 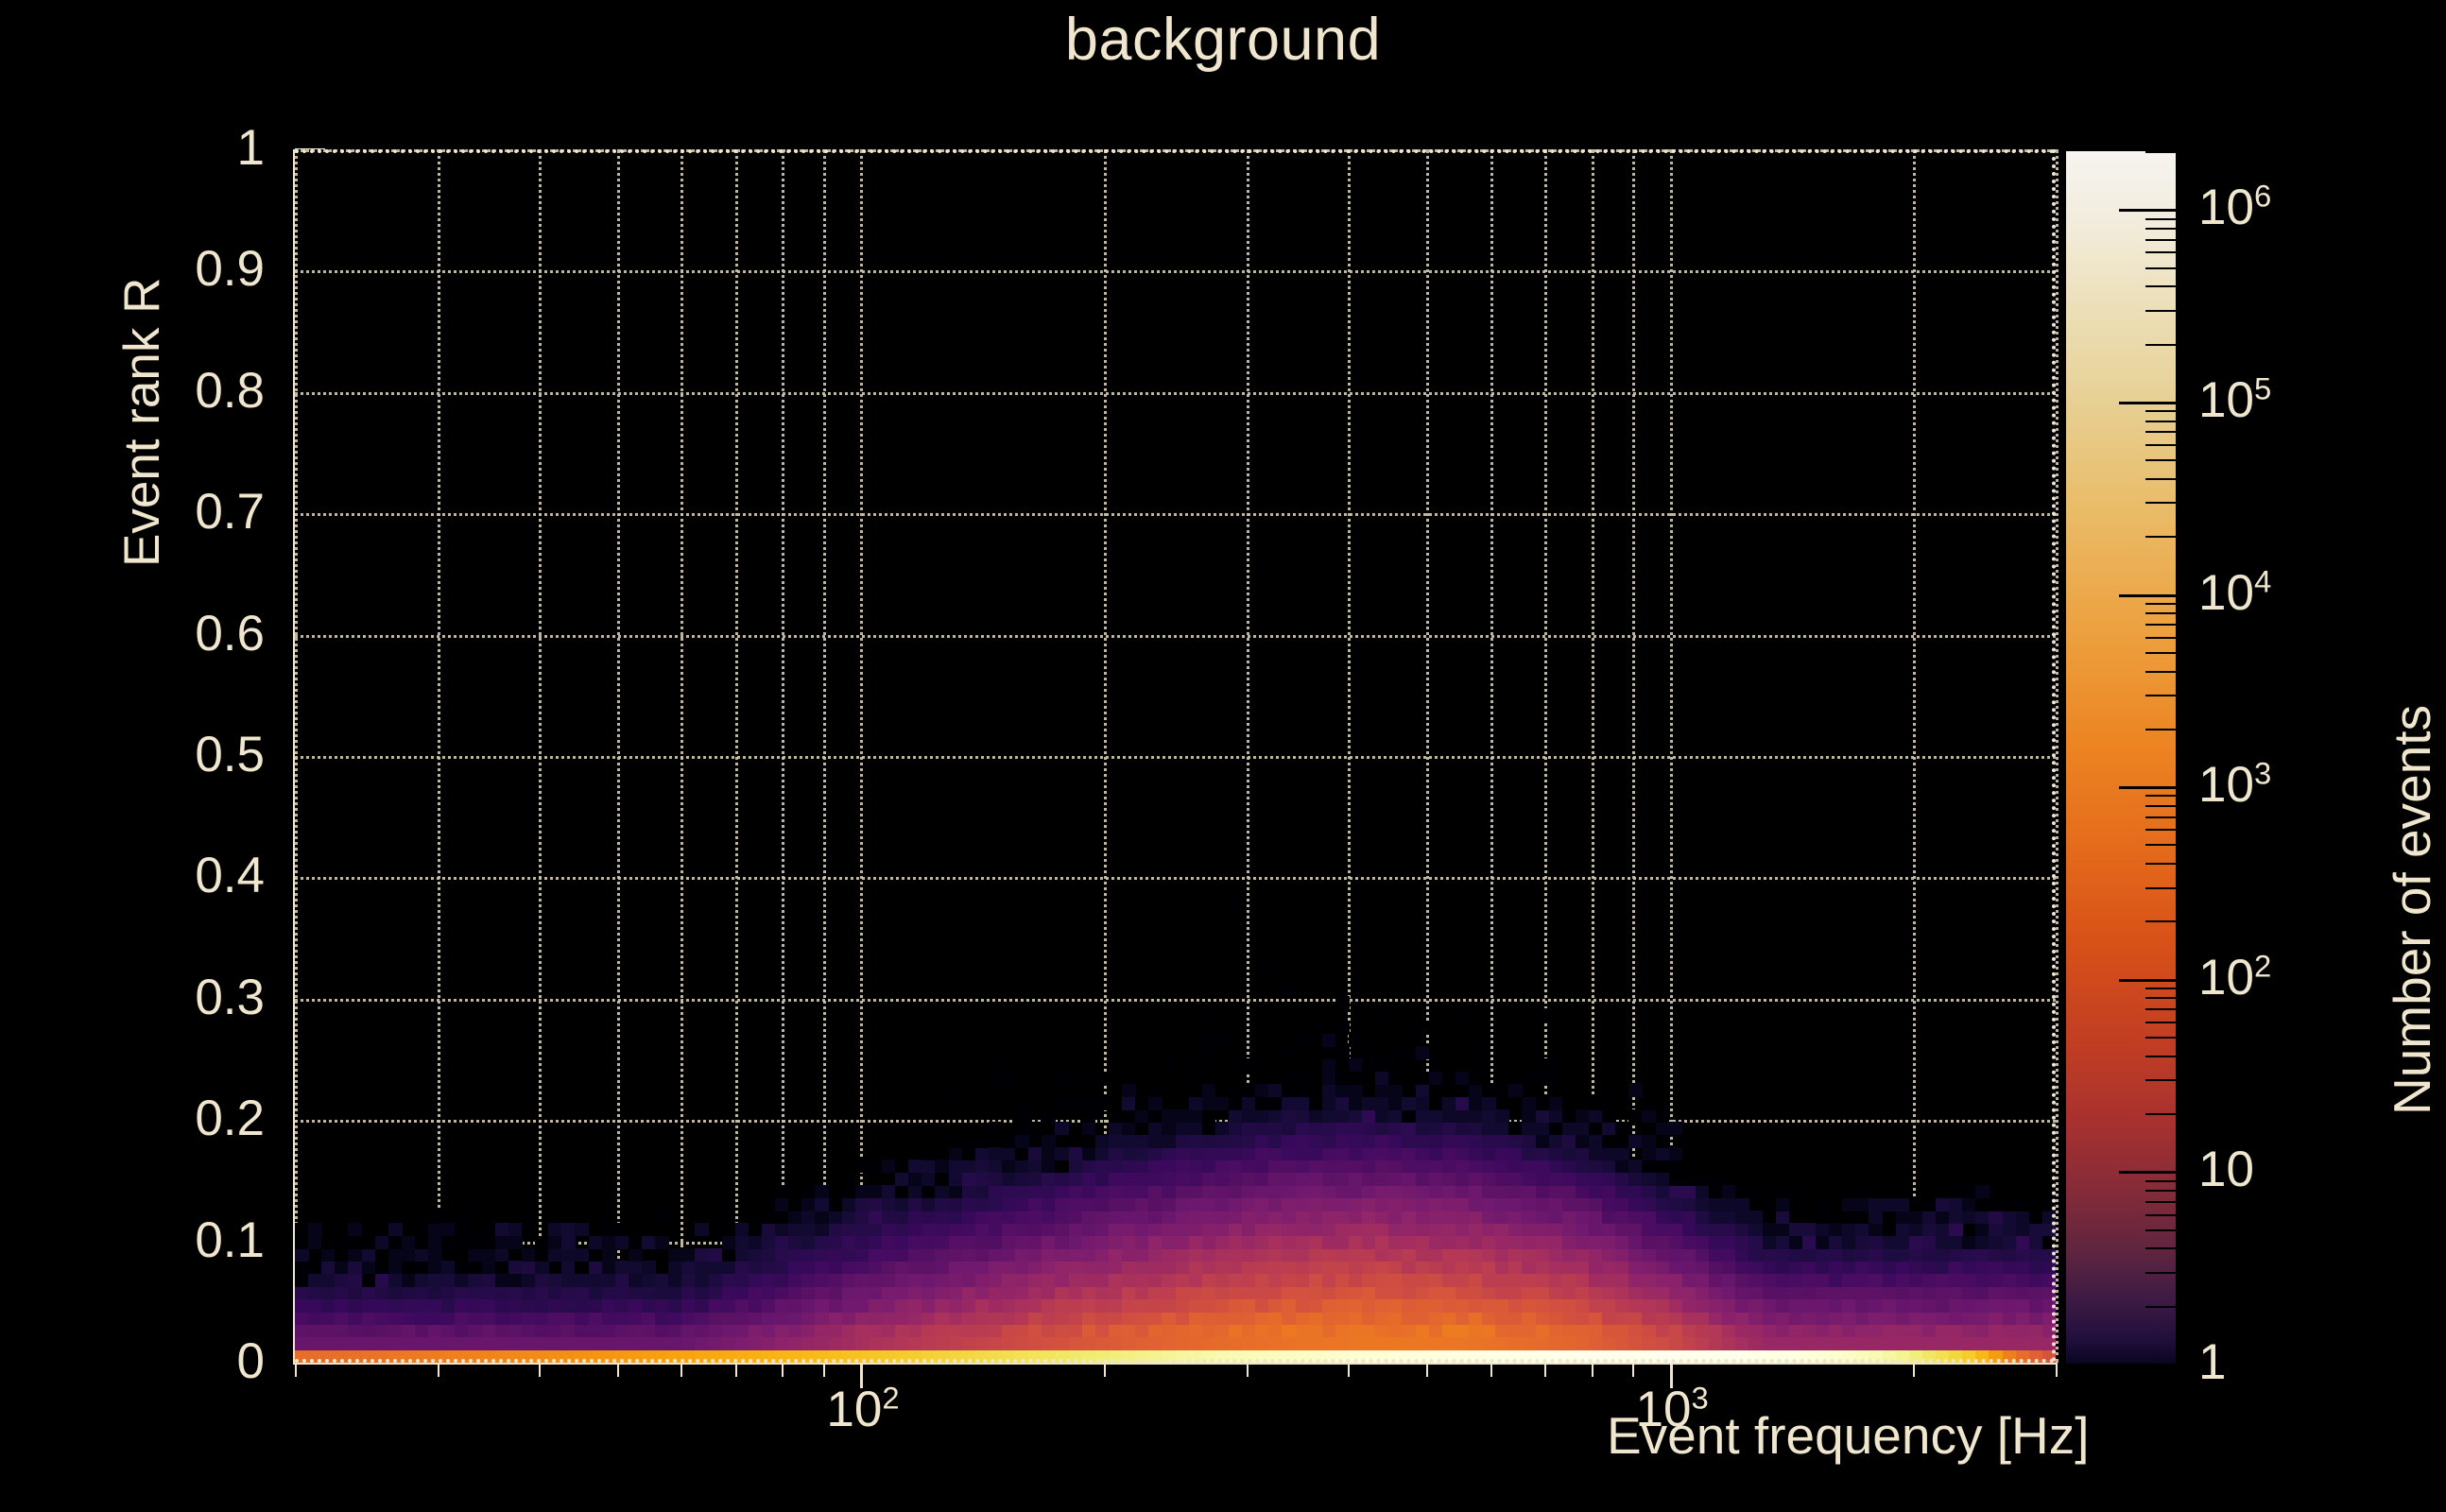 I want to click on y-tick-label: 0.6, so click(x=230, y=633).